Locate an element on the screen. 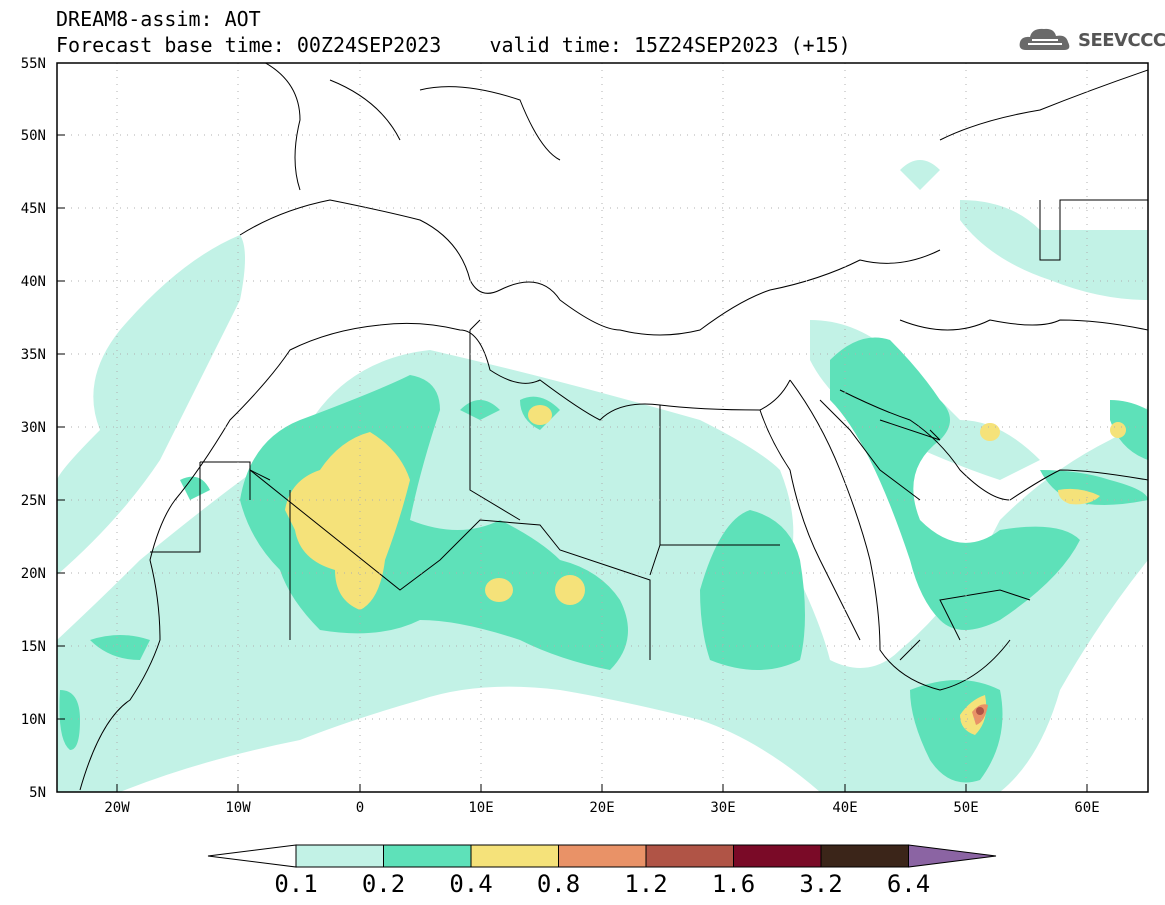 This screenshot has height=905, width=1165. colorbar-label: 0.2 is located at coordinates (383, 884).